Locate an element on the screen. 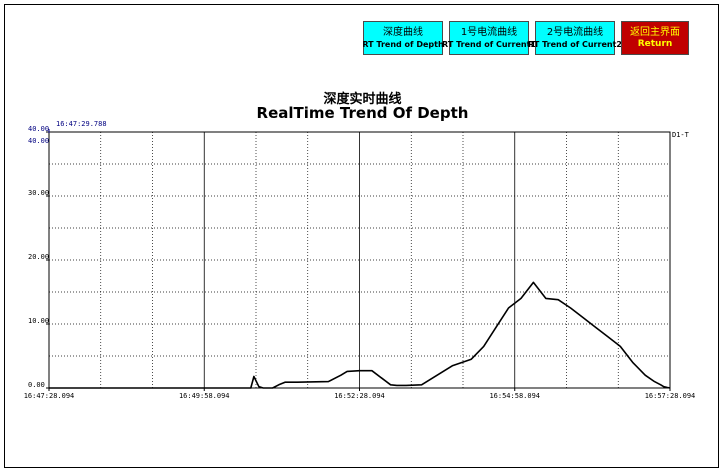 This screenshot has height=473, width=725. button-label-cn: 2号电流曲线 is located at coordinates (575, 32).